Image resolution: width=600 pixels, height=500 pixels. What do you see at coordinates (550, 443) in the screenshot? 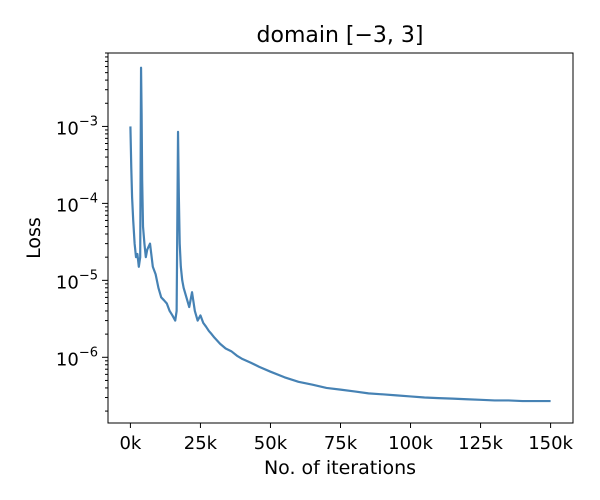
I see `x-tick-label: 150k` at bounding box center [550, 443].